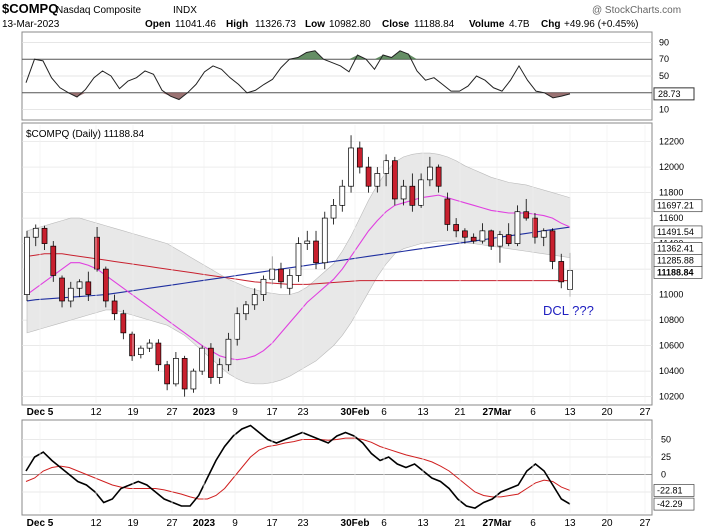 This screenshot has width=705, height=529. I want to click on macd-last-value-box, so click(674, 504).